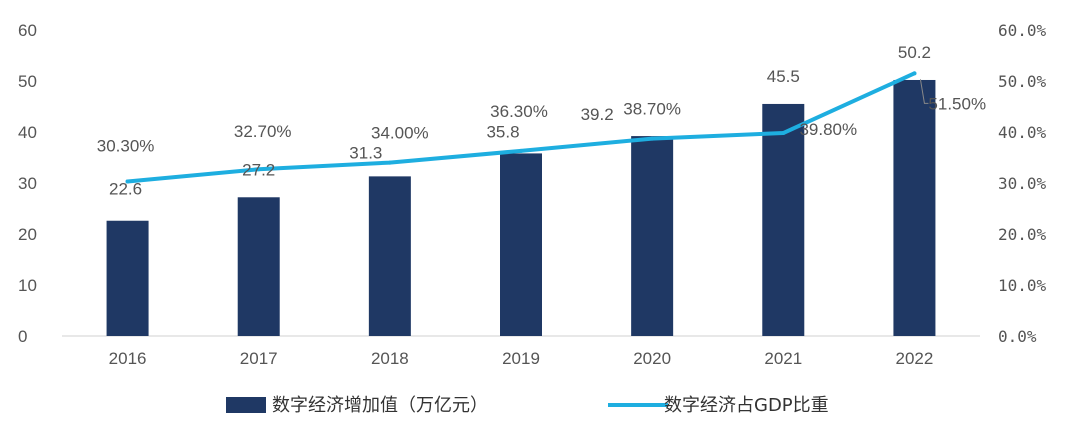  I want to click on right-y-axis: 0.0% 10.0% 20.0% 30.0% 40.0% 50.0% 60.0%, so click(1022, 183).